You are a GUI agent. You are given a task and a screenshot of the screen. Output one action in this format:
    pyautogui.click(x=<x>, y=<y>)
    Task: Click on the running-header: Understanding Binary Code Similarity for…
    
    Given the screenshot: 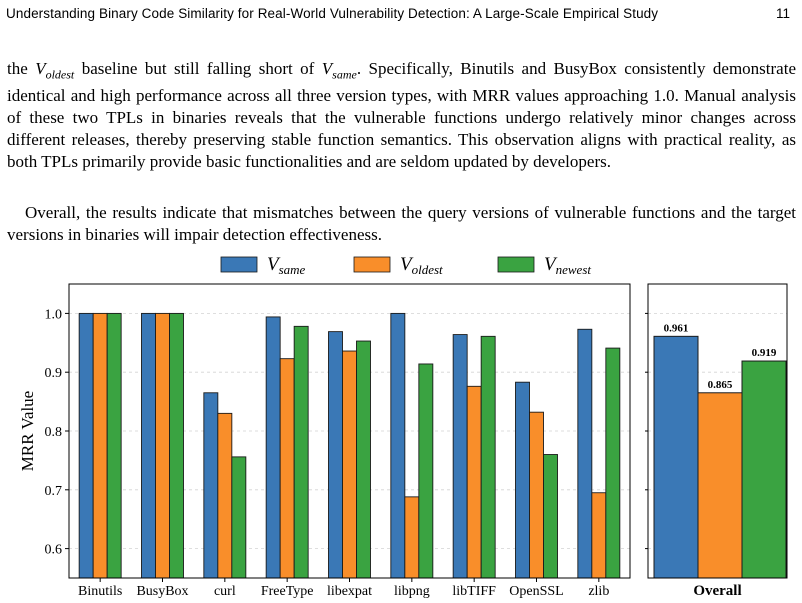 What is the action you would take?
    pyautogui.click(x=332, y=13)
    